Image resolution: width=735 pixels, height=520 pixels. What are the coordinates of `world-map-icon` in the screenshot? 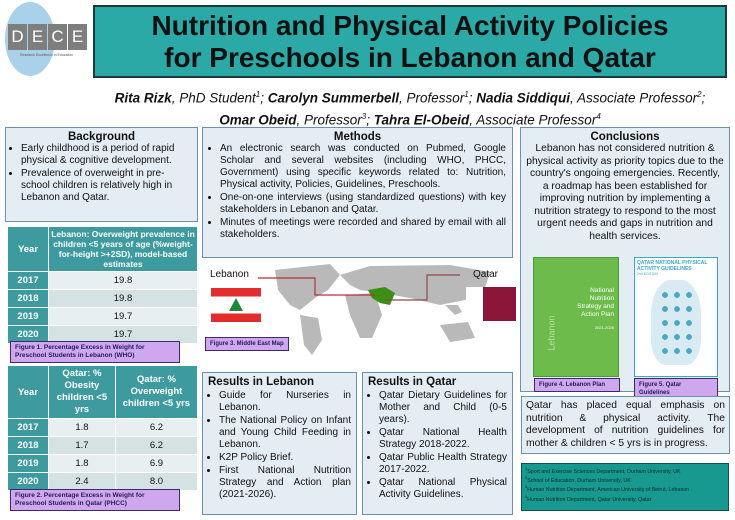 It's located at (374, 309).